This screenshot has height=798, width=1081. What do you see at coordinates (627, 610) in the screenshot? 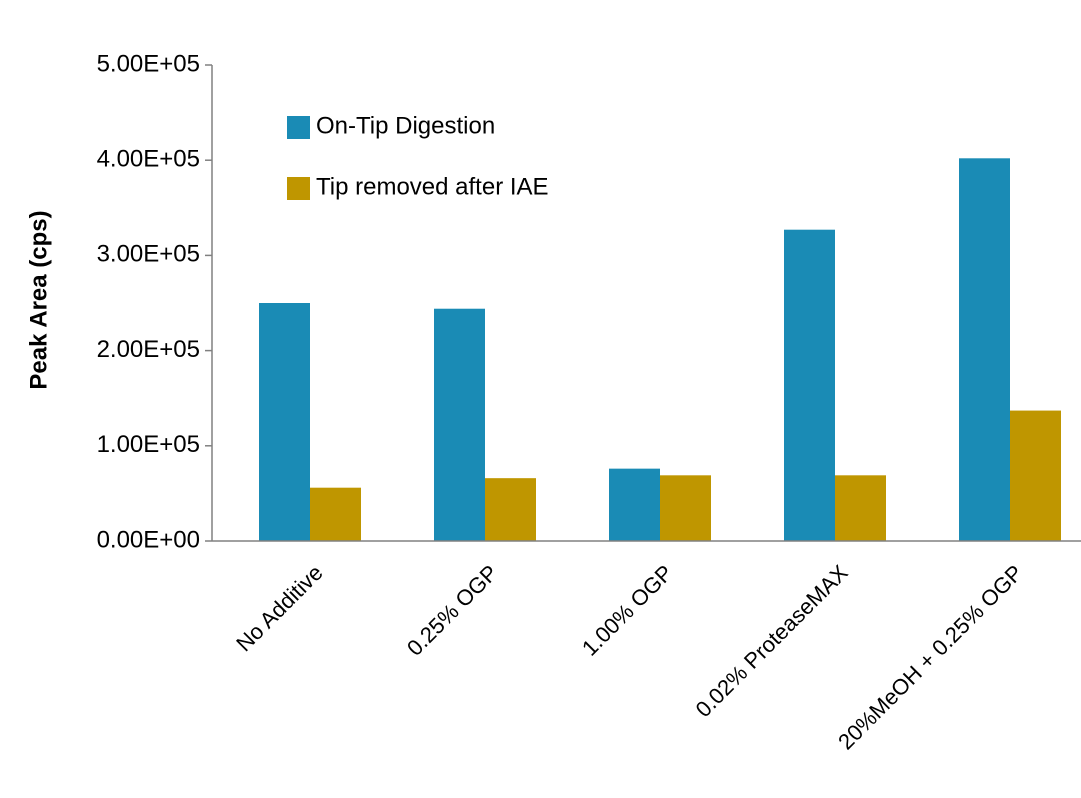
I see `x-tick-label: 1.00% OGP` at bounding box center [627, 610].